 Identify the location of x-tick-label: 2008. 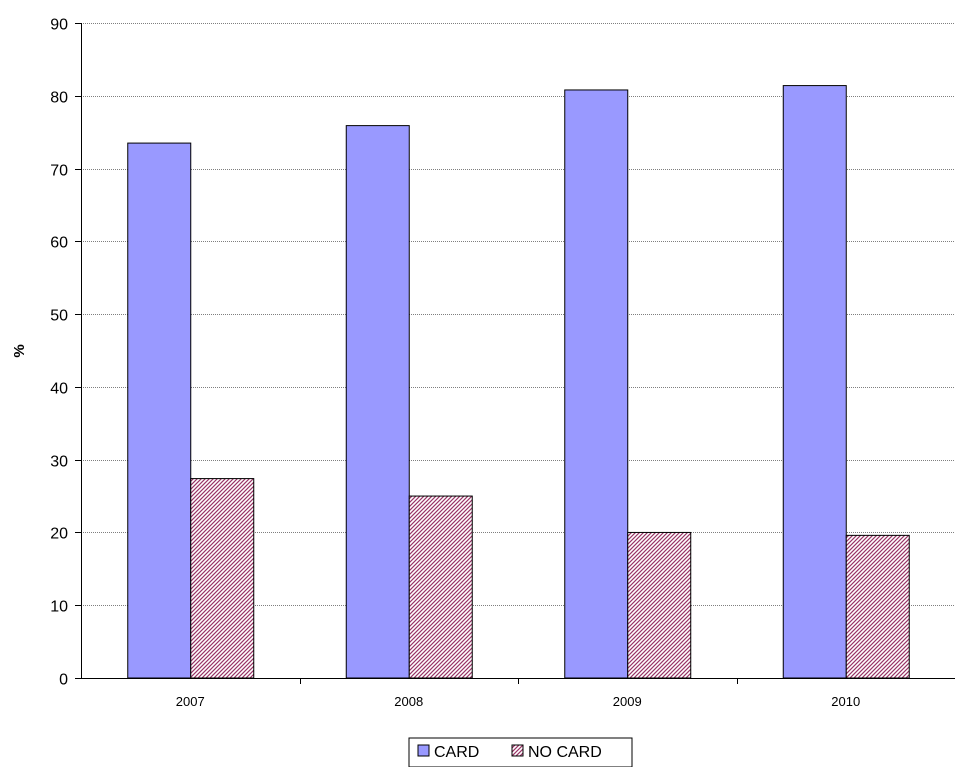
(408, 701).